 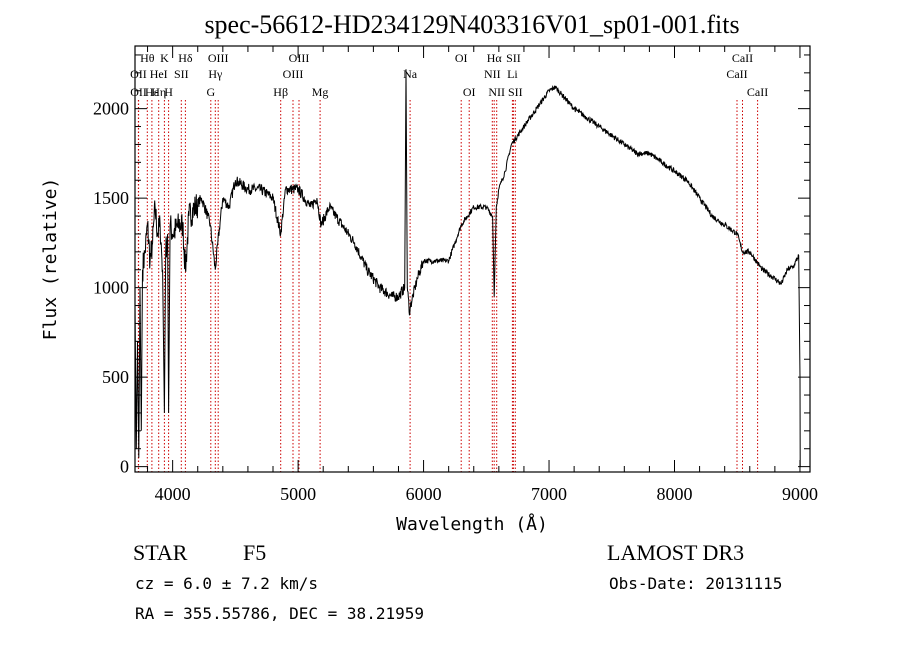 What do you see at coordinates (215, 74) in the screenshot?
I see `line-label: Hγ` at bounding box center [215, 74].